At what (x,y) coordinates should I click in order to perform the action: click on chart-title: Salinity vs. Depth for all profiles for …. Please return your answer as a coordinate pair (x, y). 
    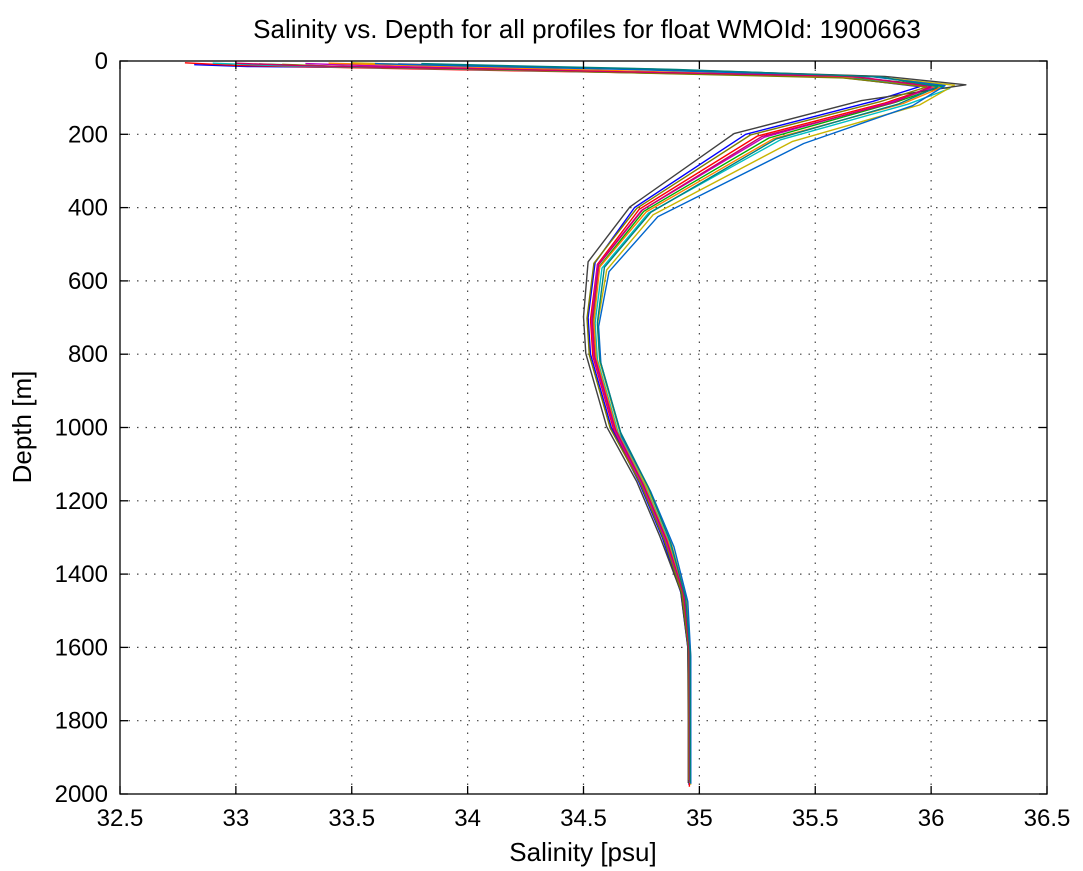
    Looking at the image, I should click on (587, 29).